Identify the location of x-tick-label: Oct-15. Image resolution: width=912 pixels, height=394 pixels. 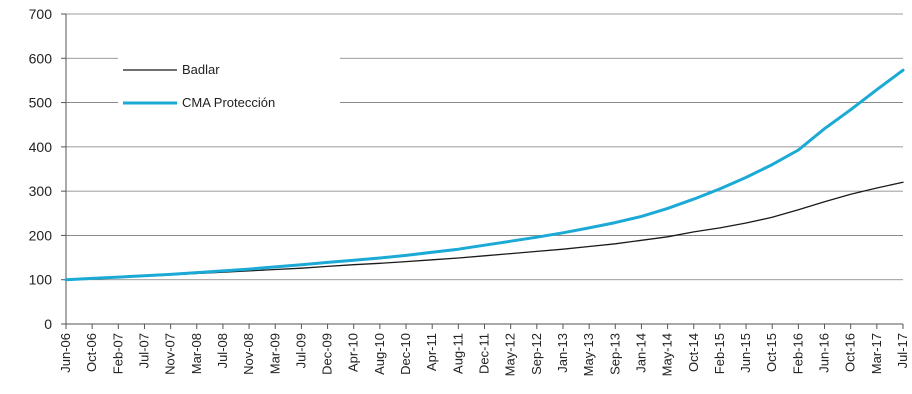
(771, 352).